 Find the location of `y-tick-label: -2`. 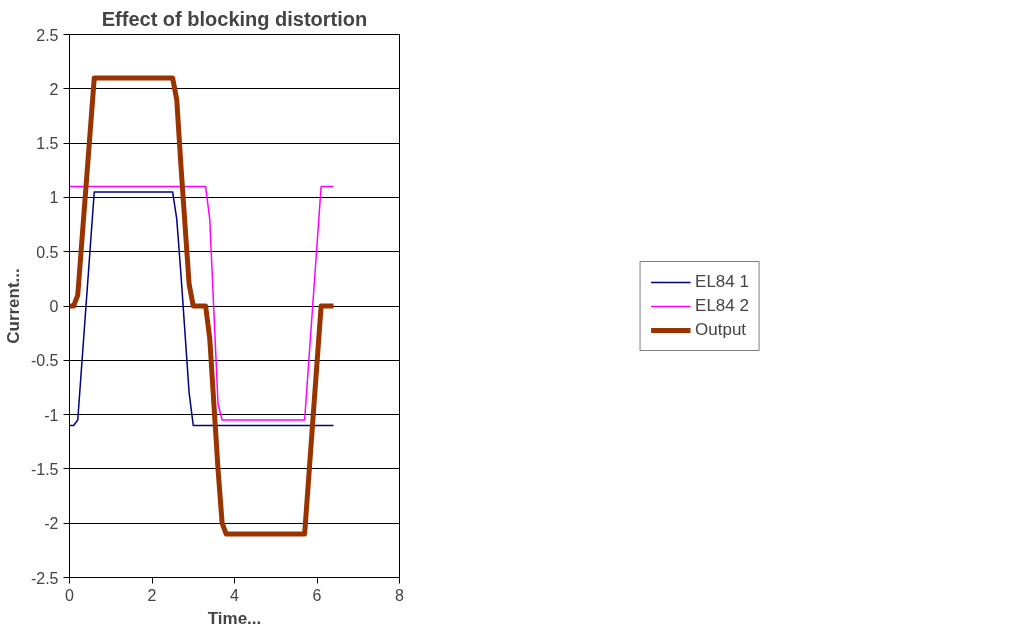

y-tick-label: -2 is located at coordinates (51, 524).